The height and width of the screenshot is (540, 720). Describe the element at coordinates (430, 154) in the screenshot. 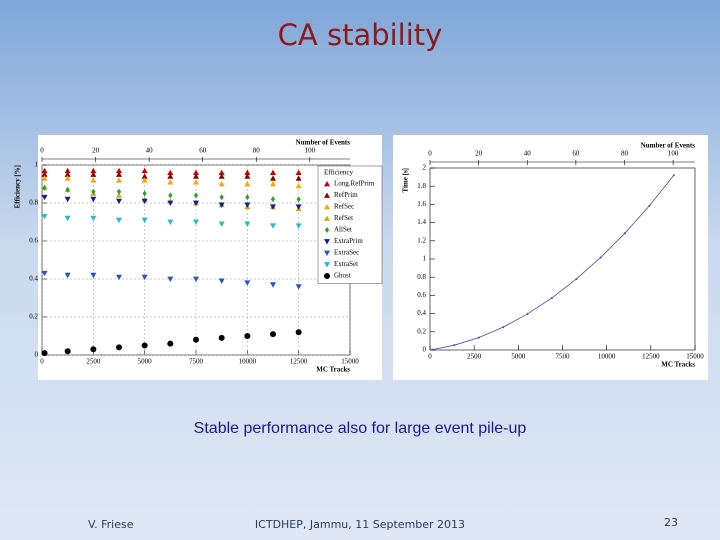

I see `x2-tick-label: 0` at that location.